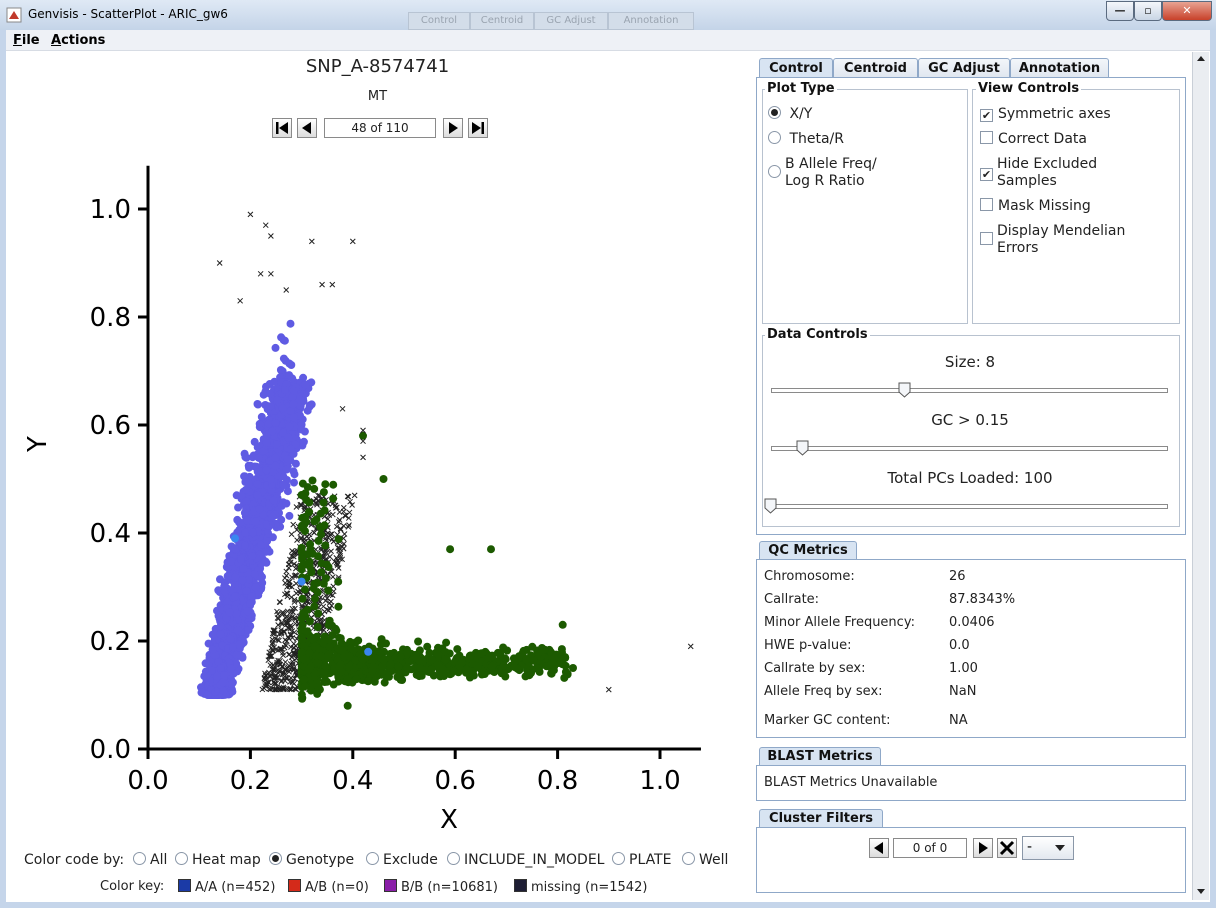  Describe the element at coordinates (989, 173) in the screenshot. I see `hide-excluded-checkbox: ✔` at that location.